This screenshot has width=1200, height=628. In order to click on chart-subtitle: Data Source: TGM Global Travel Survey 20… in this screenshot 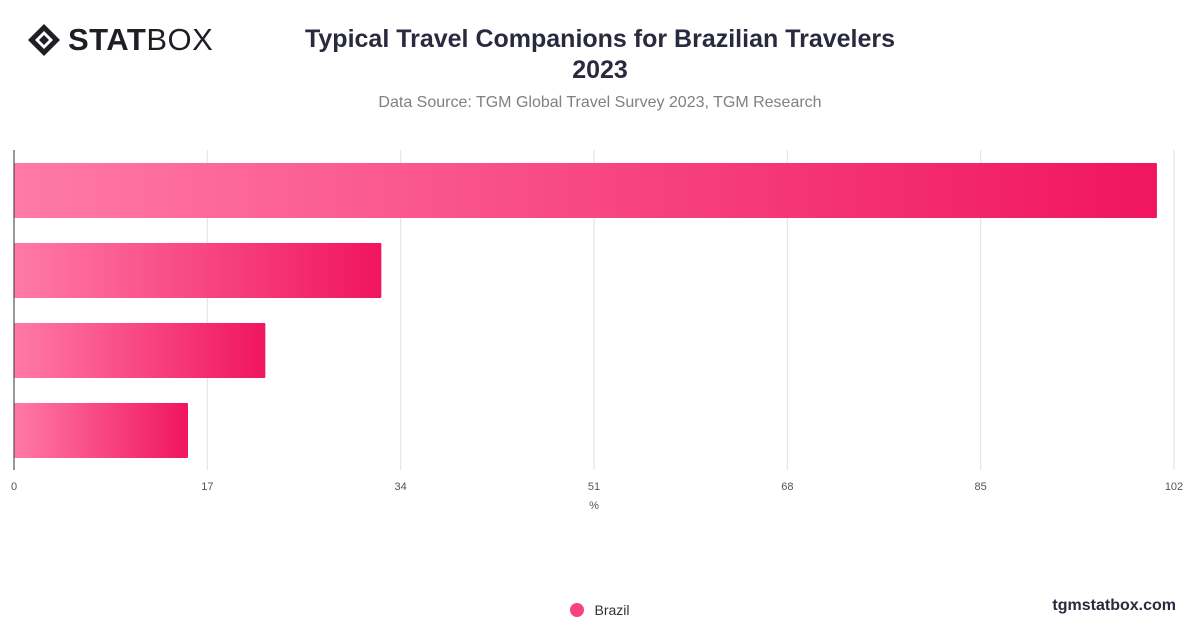, I will do `click(600, 102)`.